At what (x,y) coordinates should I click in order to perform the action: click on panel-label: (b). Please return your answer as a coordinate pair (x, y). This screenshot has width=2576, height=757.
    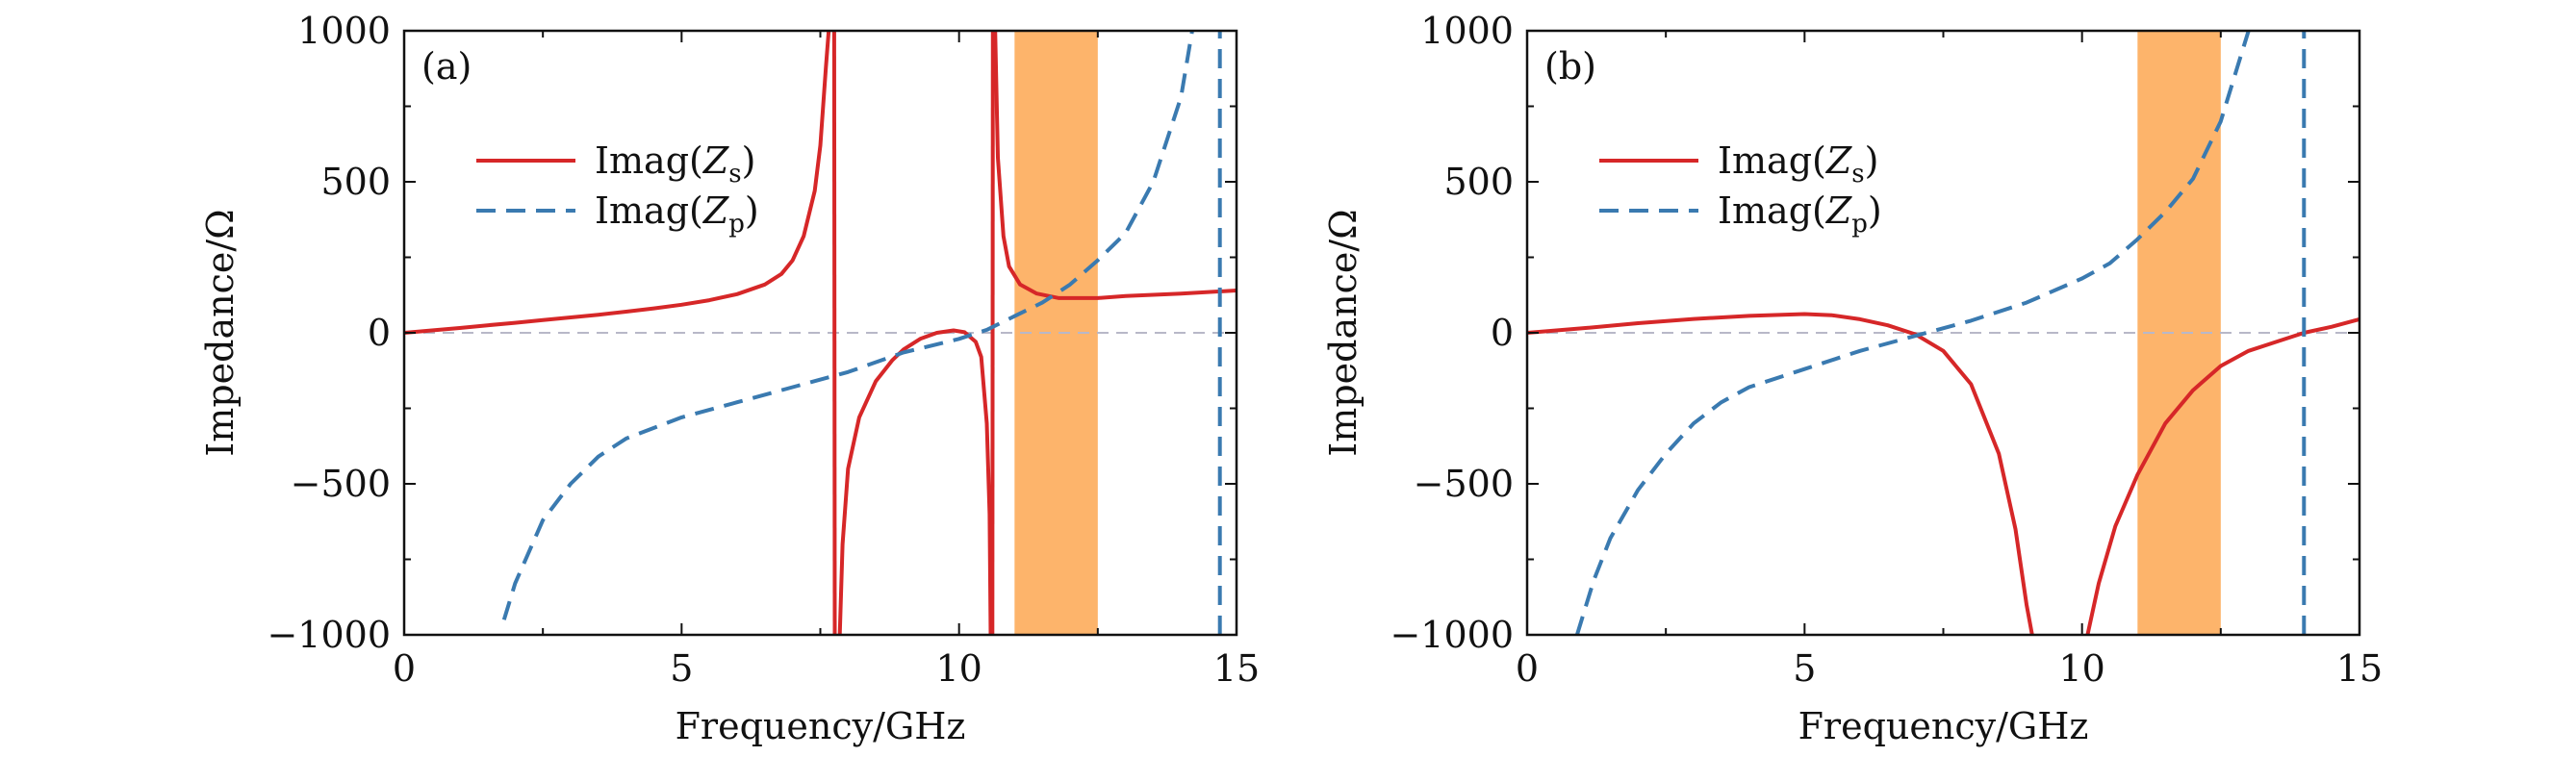
    Looking at the image, I should click on (1570, 66).